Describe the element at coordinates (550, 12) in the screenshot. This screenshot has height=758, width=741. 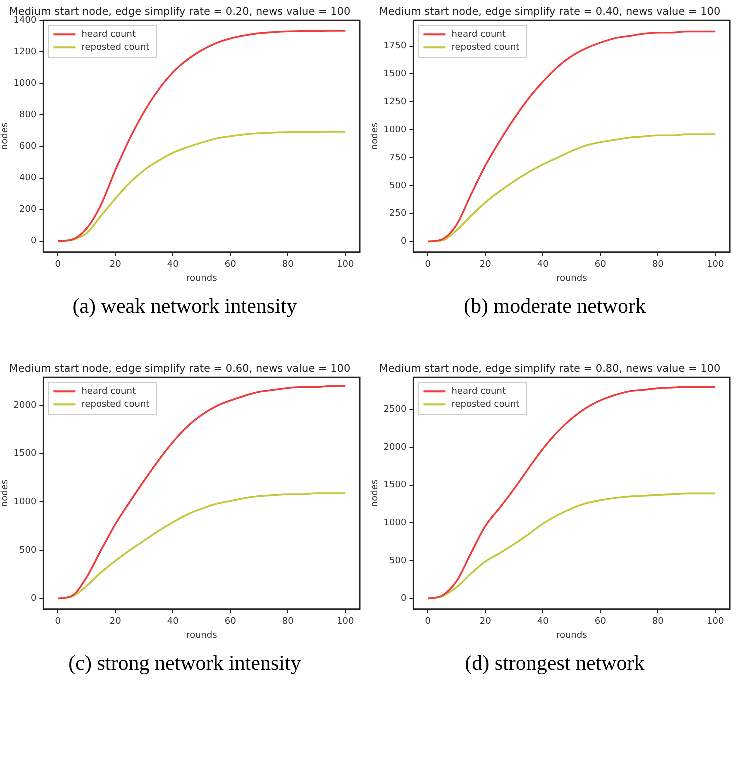
I see `chart-title: Medium start node, edge simplify rate = 0.40, news value = 100` at that location.